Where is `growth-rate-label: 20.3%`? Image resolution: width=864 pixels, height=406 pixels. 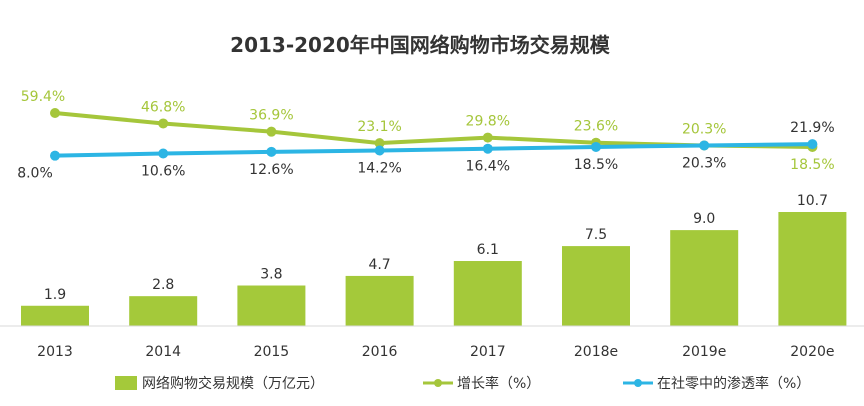 growth-rate-label: 20.3% is located at coordinates (704, 129).